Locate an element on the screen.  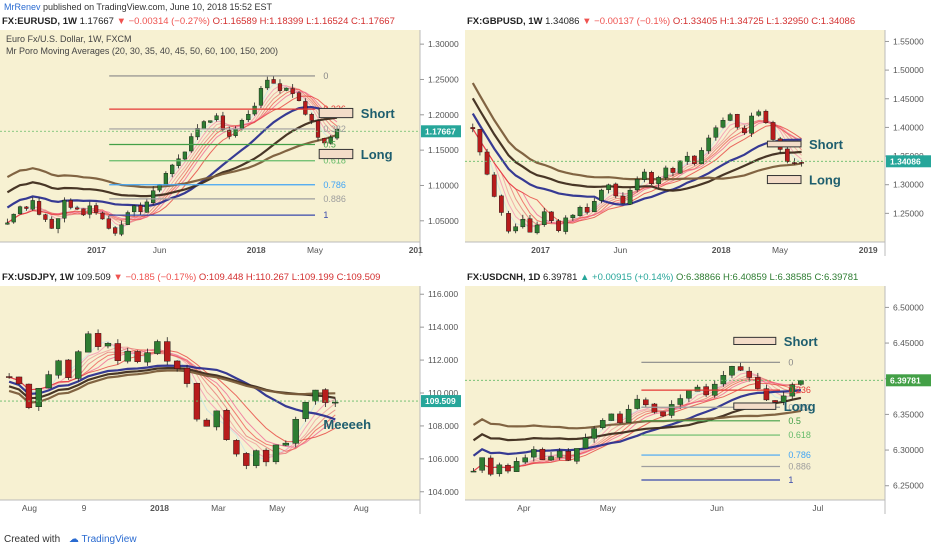
price-tick-label: 6.45000 is located at coordinates (908, 343).